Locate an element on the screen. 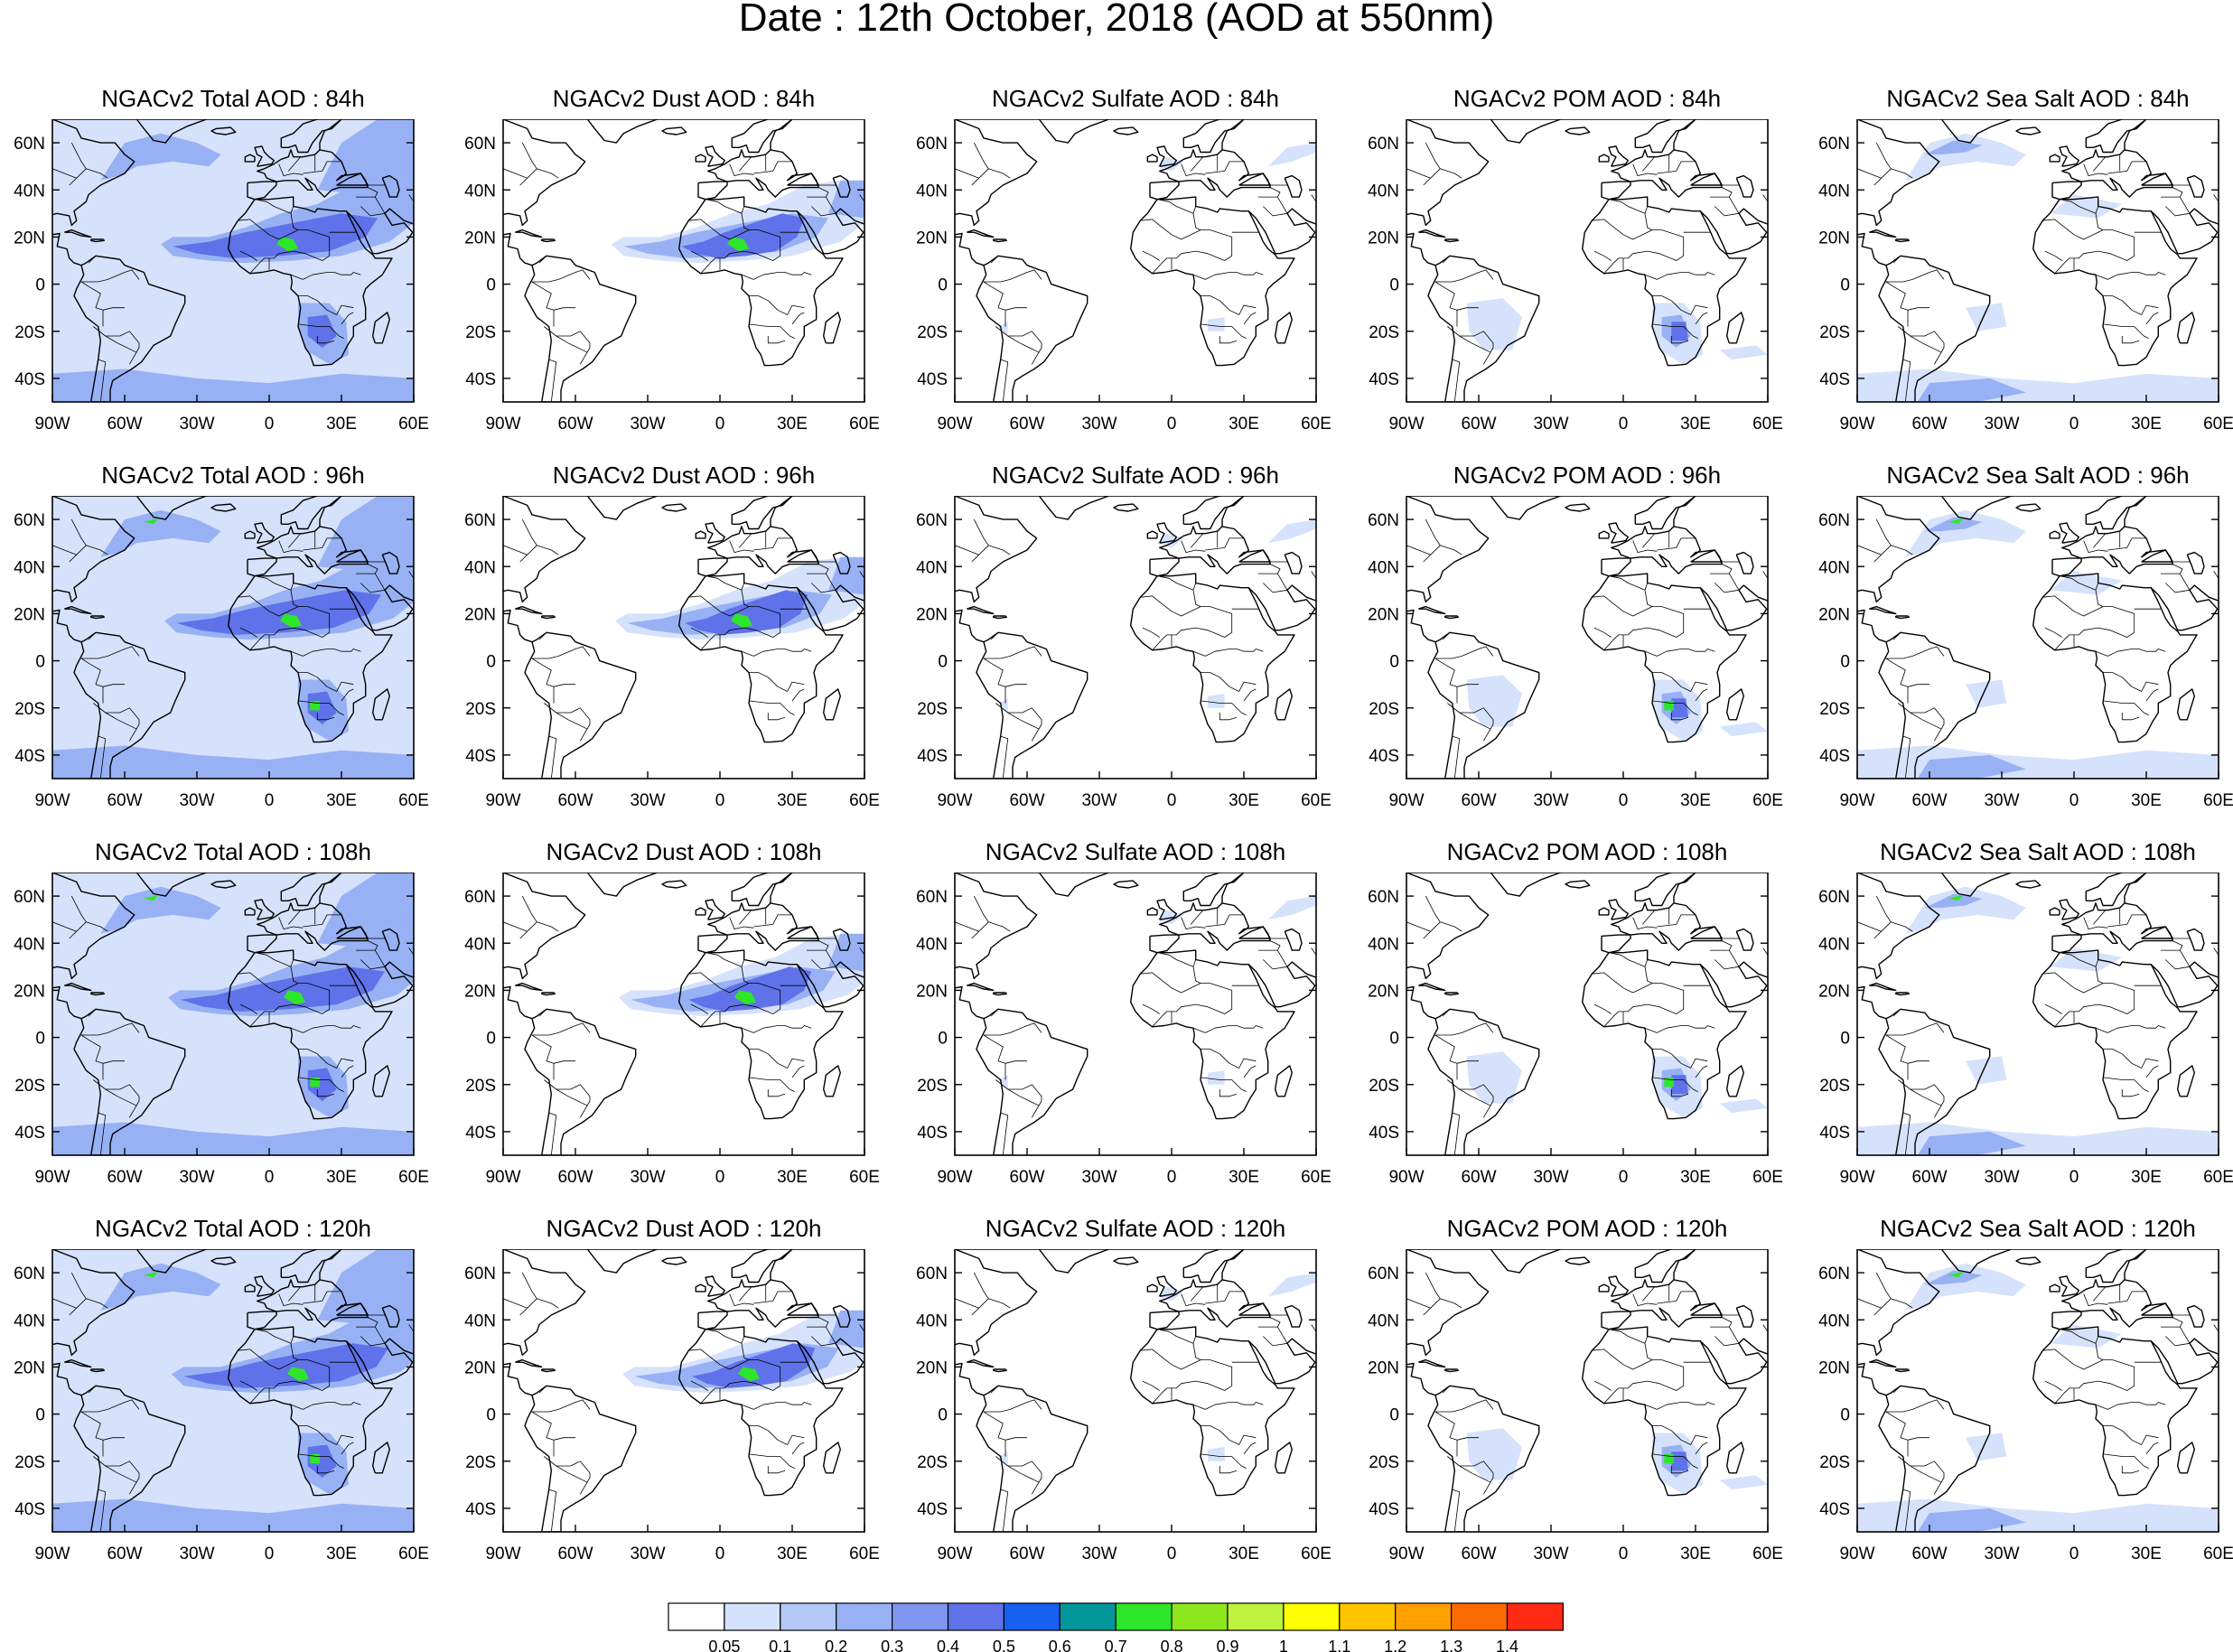 This screenshot has height=1652, width=2233. lon-tick-label: 60E is located at coordinates (1767, 800).